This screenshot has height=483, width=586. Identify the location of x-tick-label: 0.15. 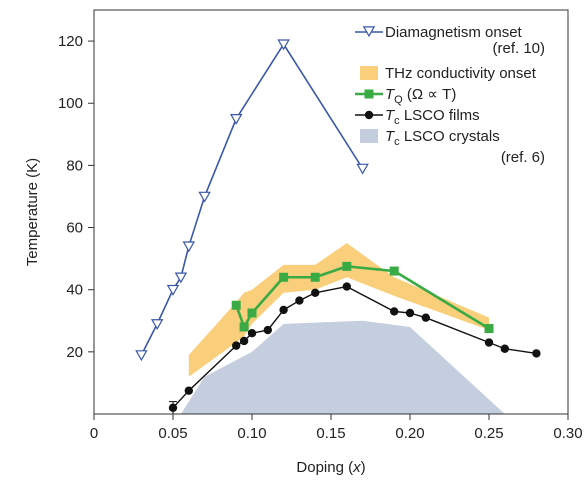
(330, 433).